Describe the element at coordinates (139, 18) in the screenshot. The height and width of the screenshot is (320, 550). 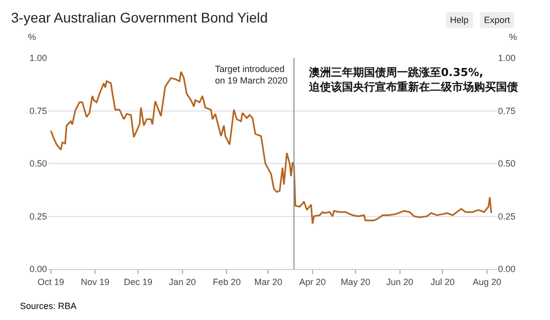
I see `chart-title: 3-year Australian Government Bond Yield` at that location.